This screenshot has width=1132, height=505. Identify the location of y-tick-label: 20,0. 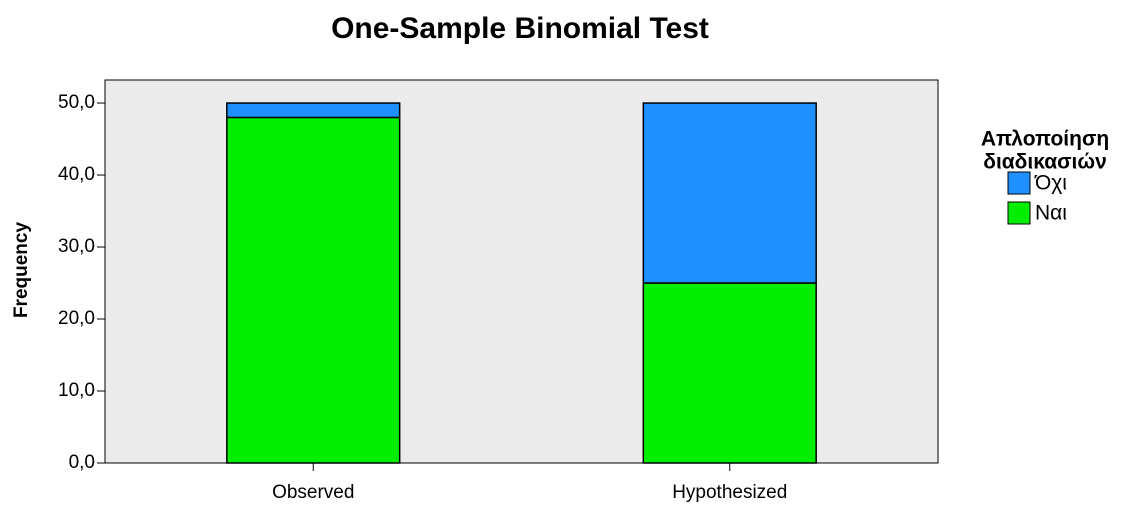
(76, 318).